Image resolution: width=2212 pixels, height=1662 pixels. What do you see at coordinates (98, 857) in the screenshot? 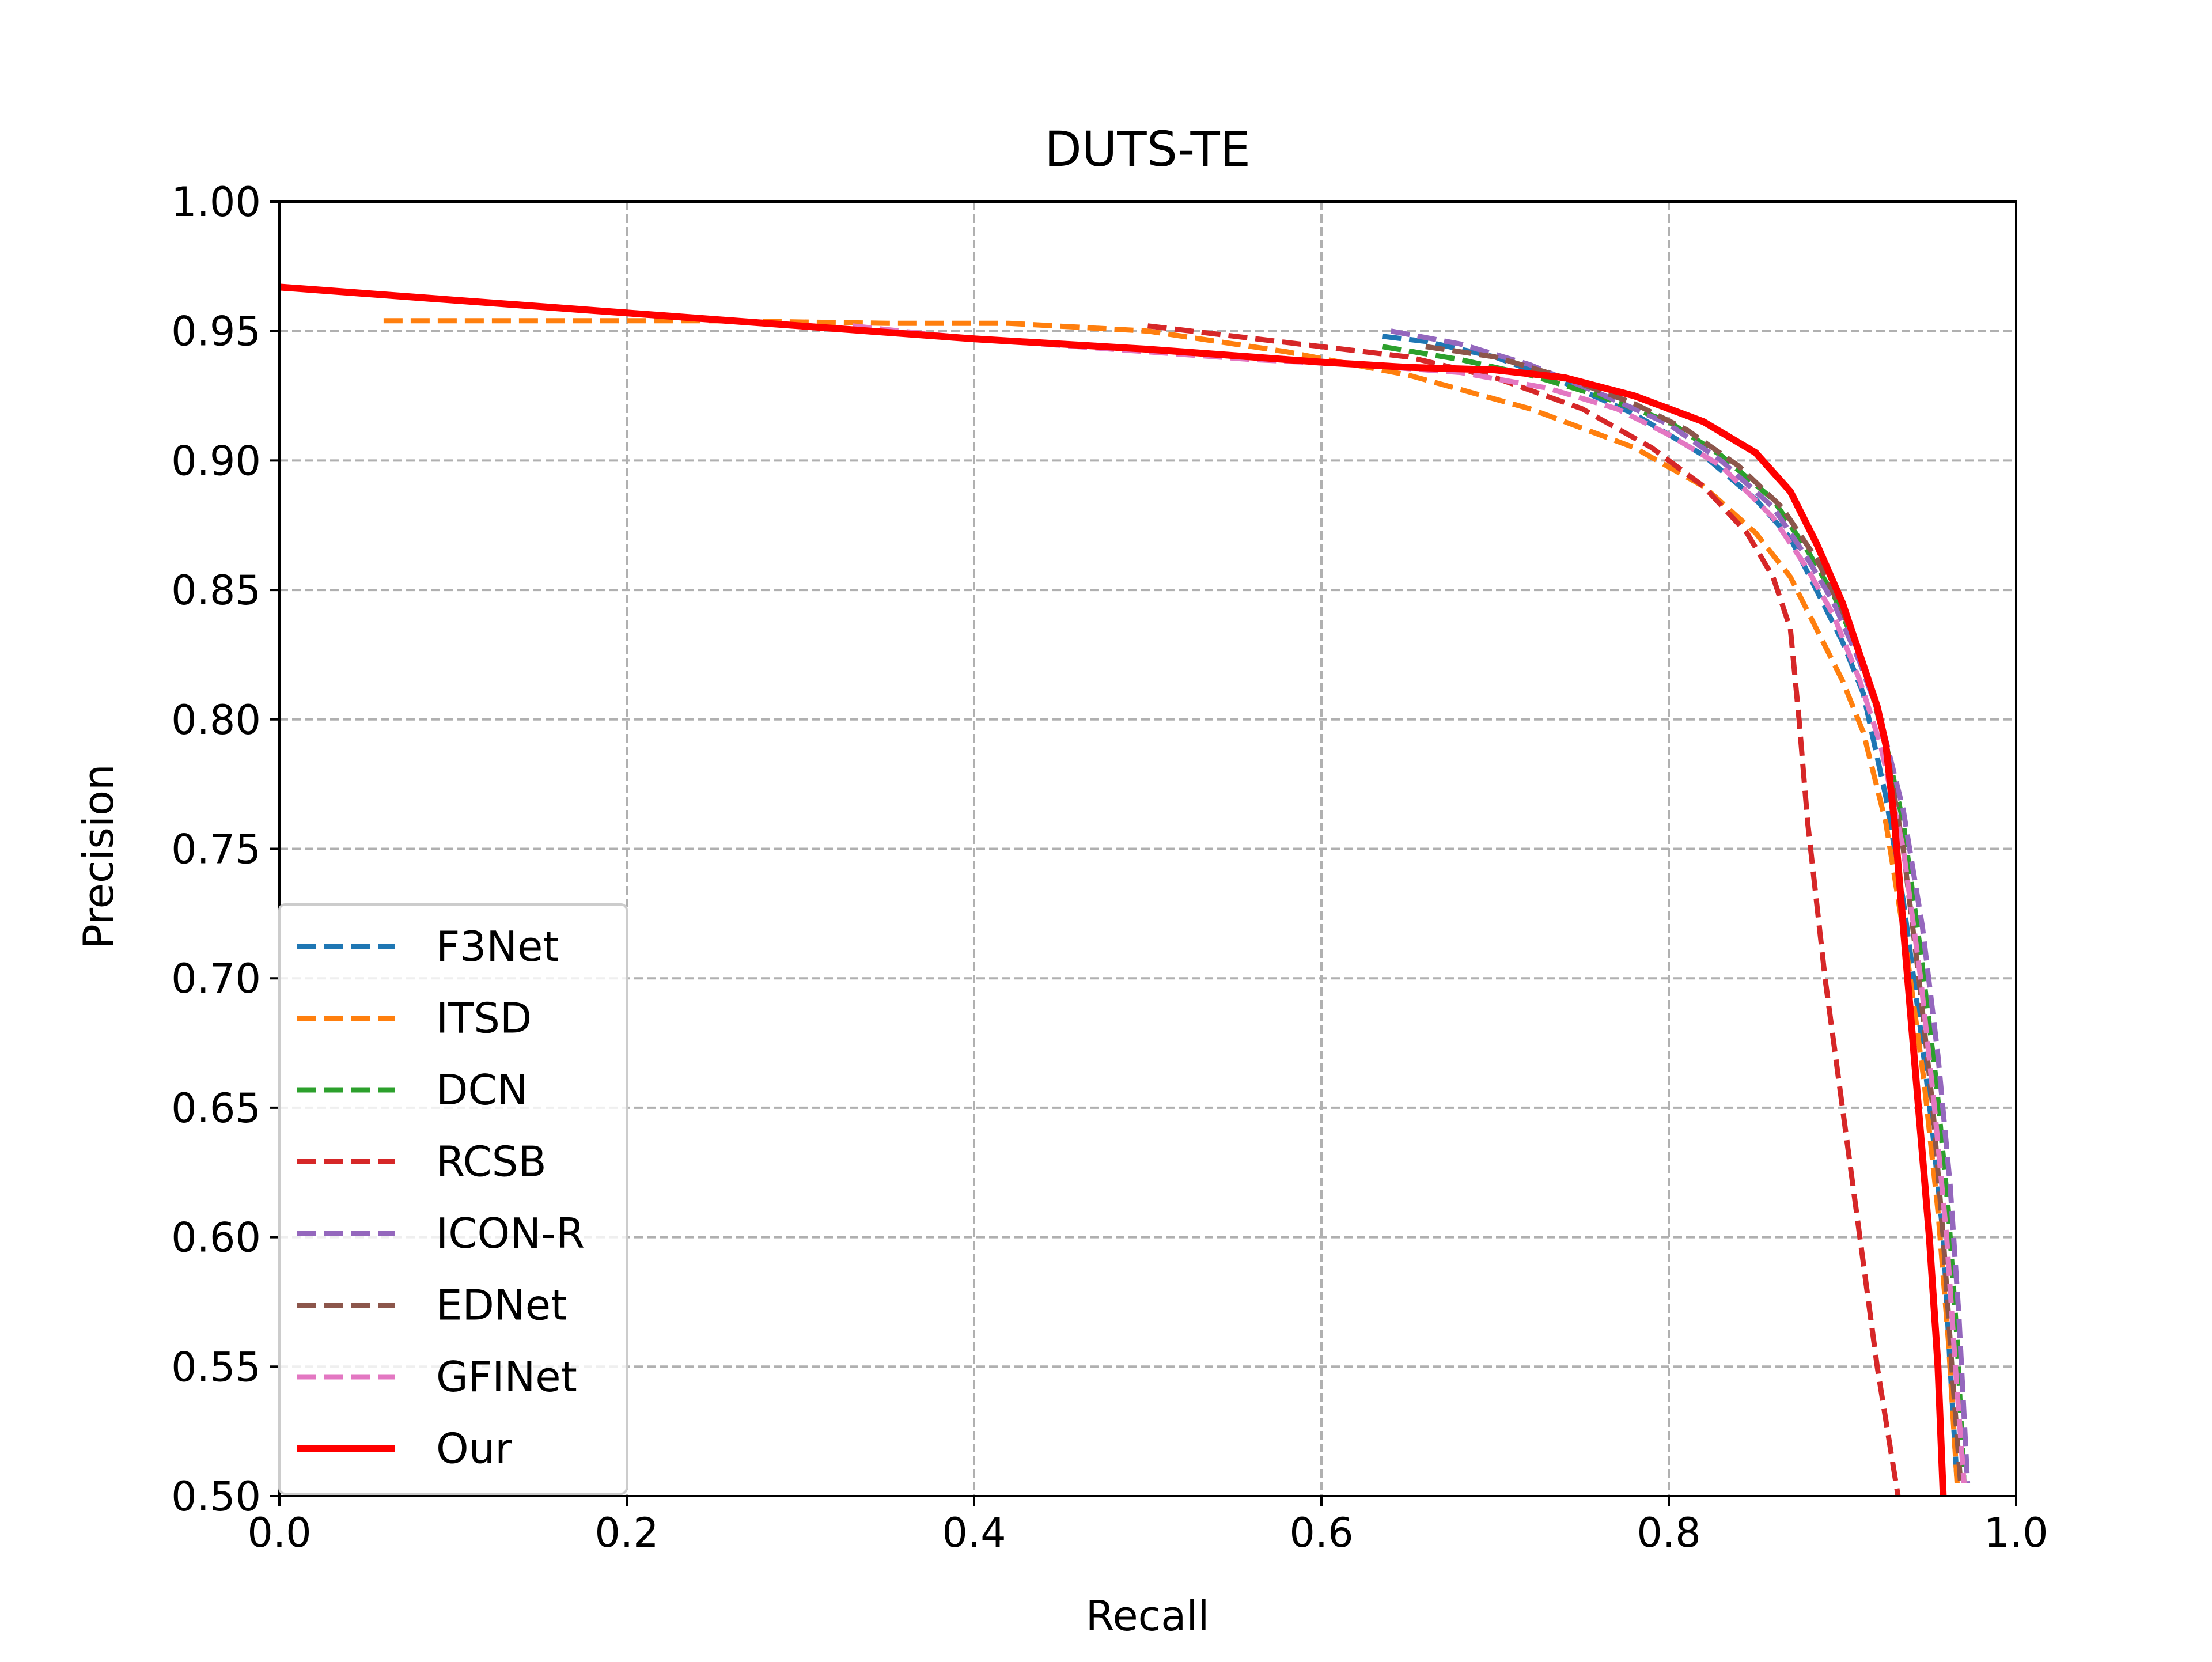
I see `y-axis-label: Precision` at bounding box center [98, 857].